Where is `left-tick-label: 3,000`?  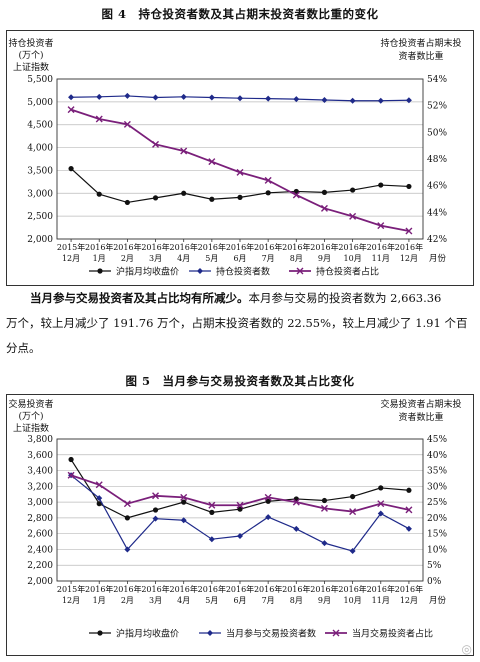 left-tick-label: 3,000 is located at coordinates (40, 194).